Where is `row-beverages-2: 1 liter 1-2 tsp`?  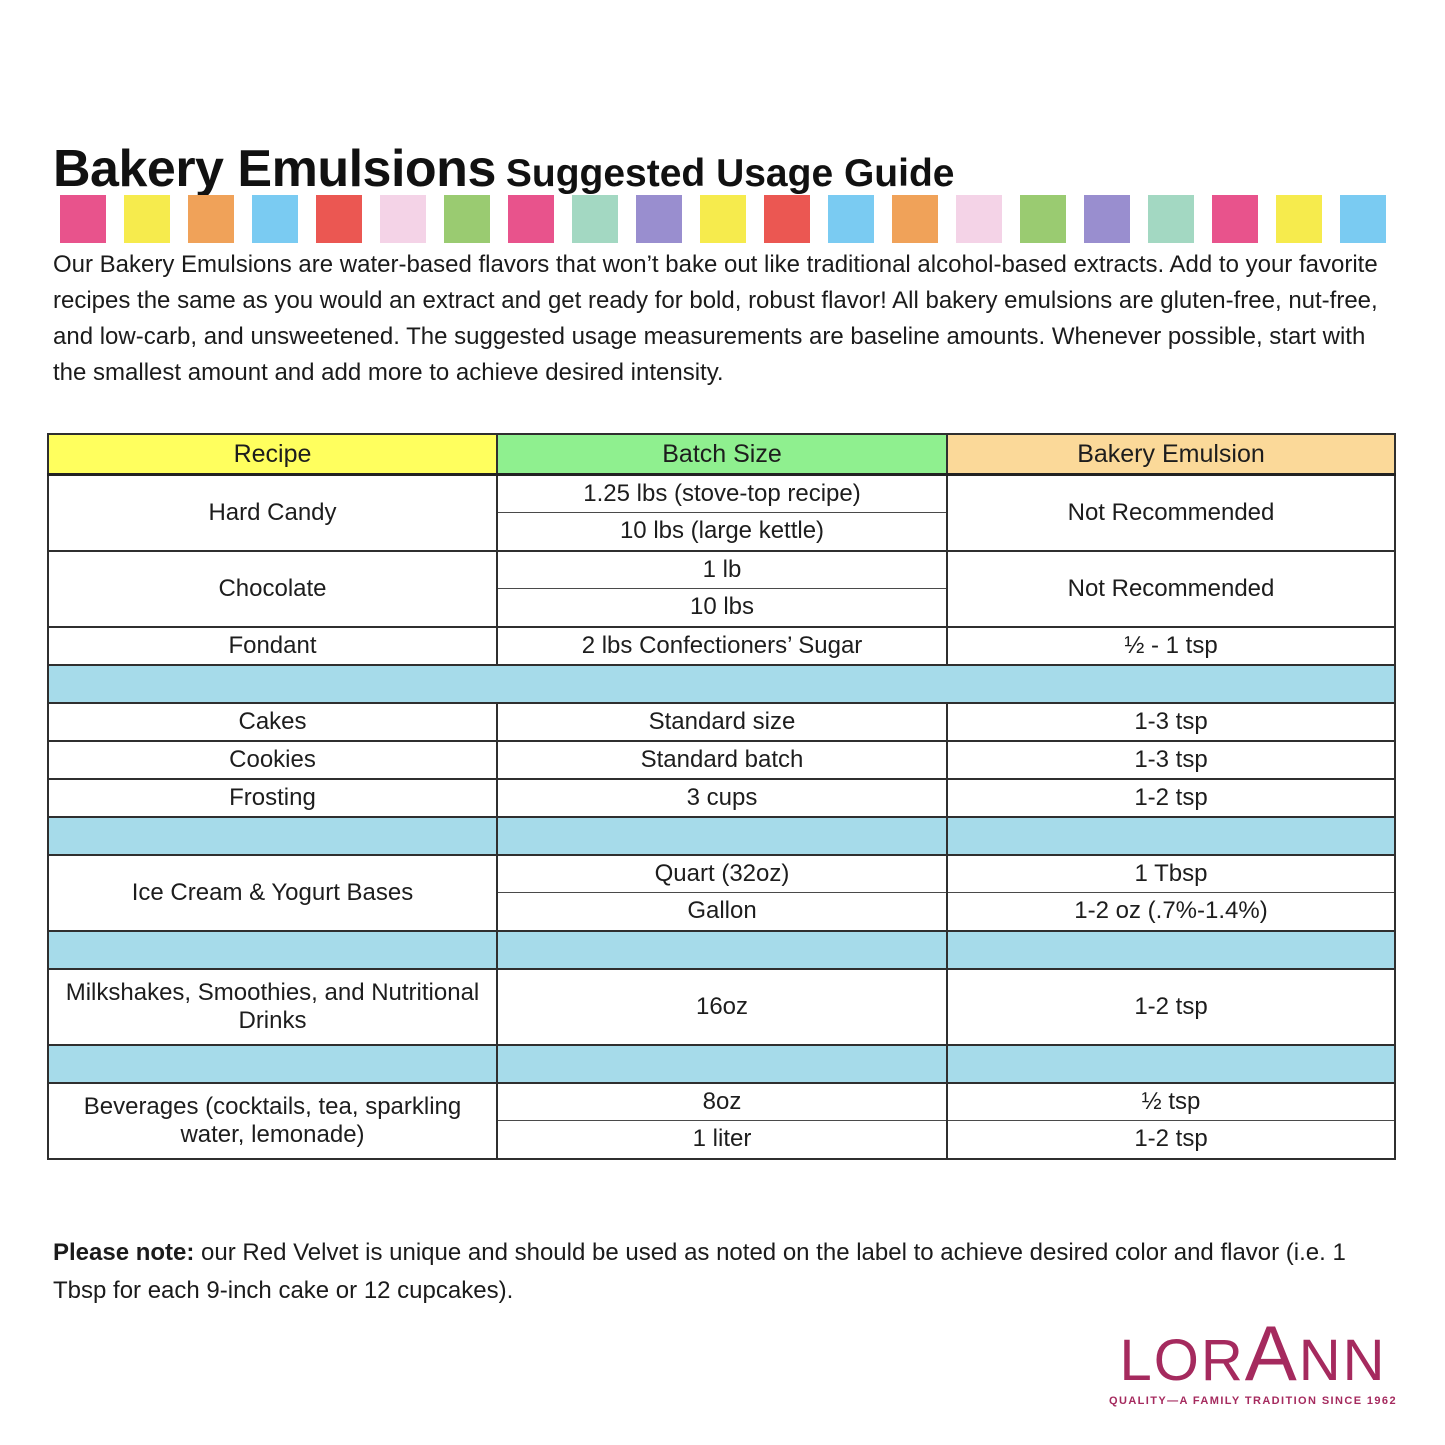 row-beverages-2: 1 liter 1-2 tsp is located at coordinates (722, 1140).